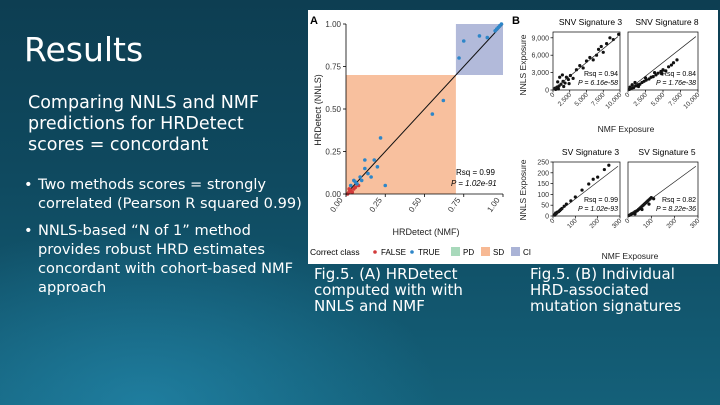 This screenshot has width=720, height=405. I want to click on legend-swatch-sd, so click(485, 251).